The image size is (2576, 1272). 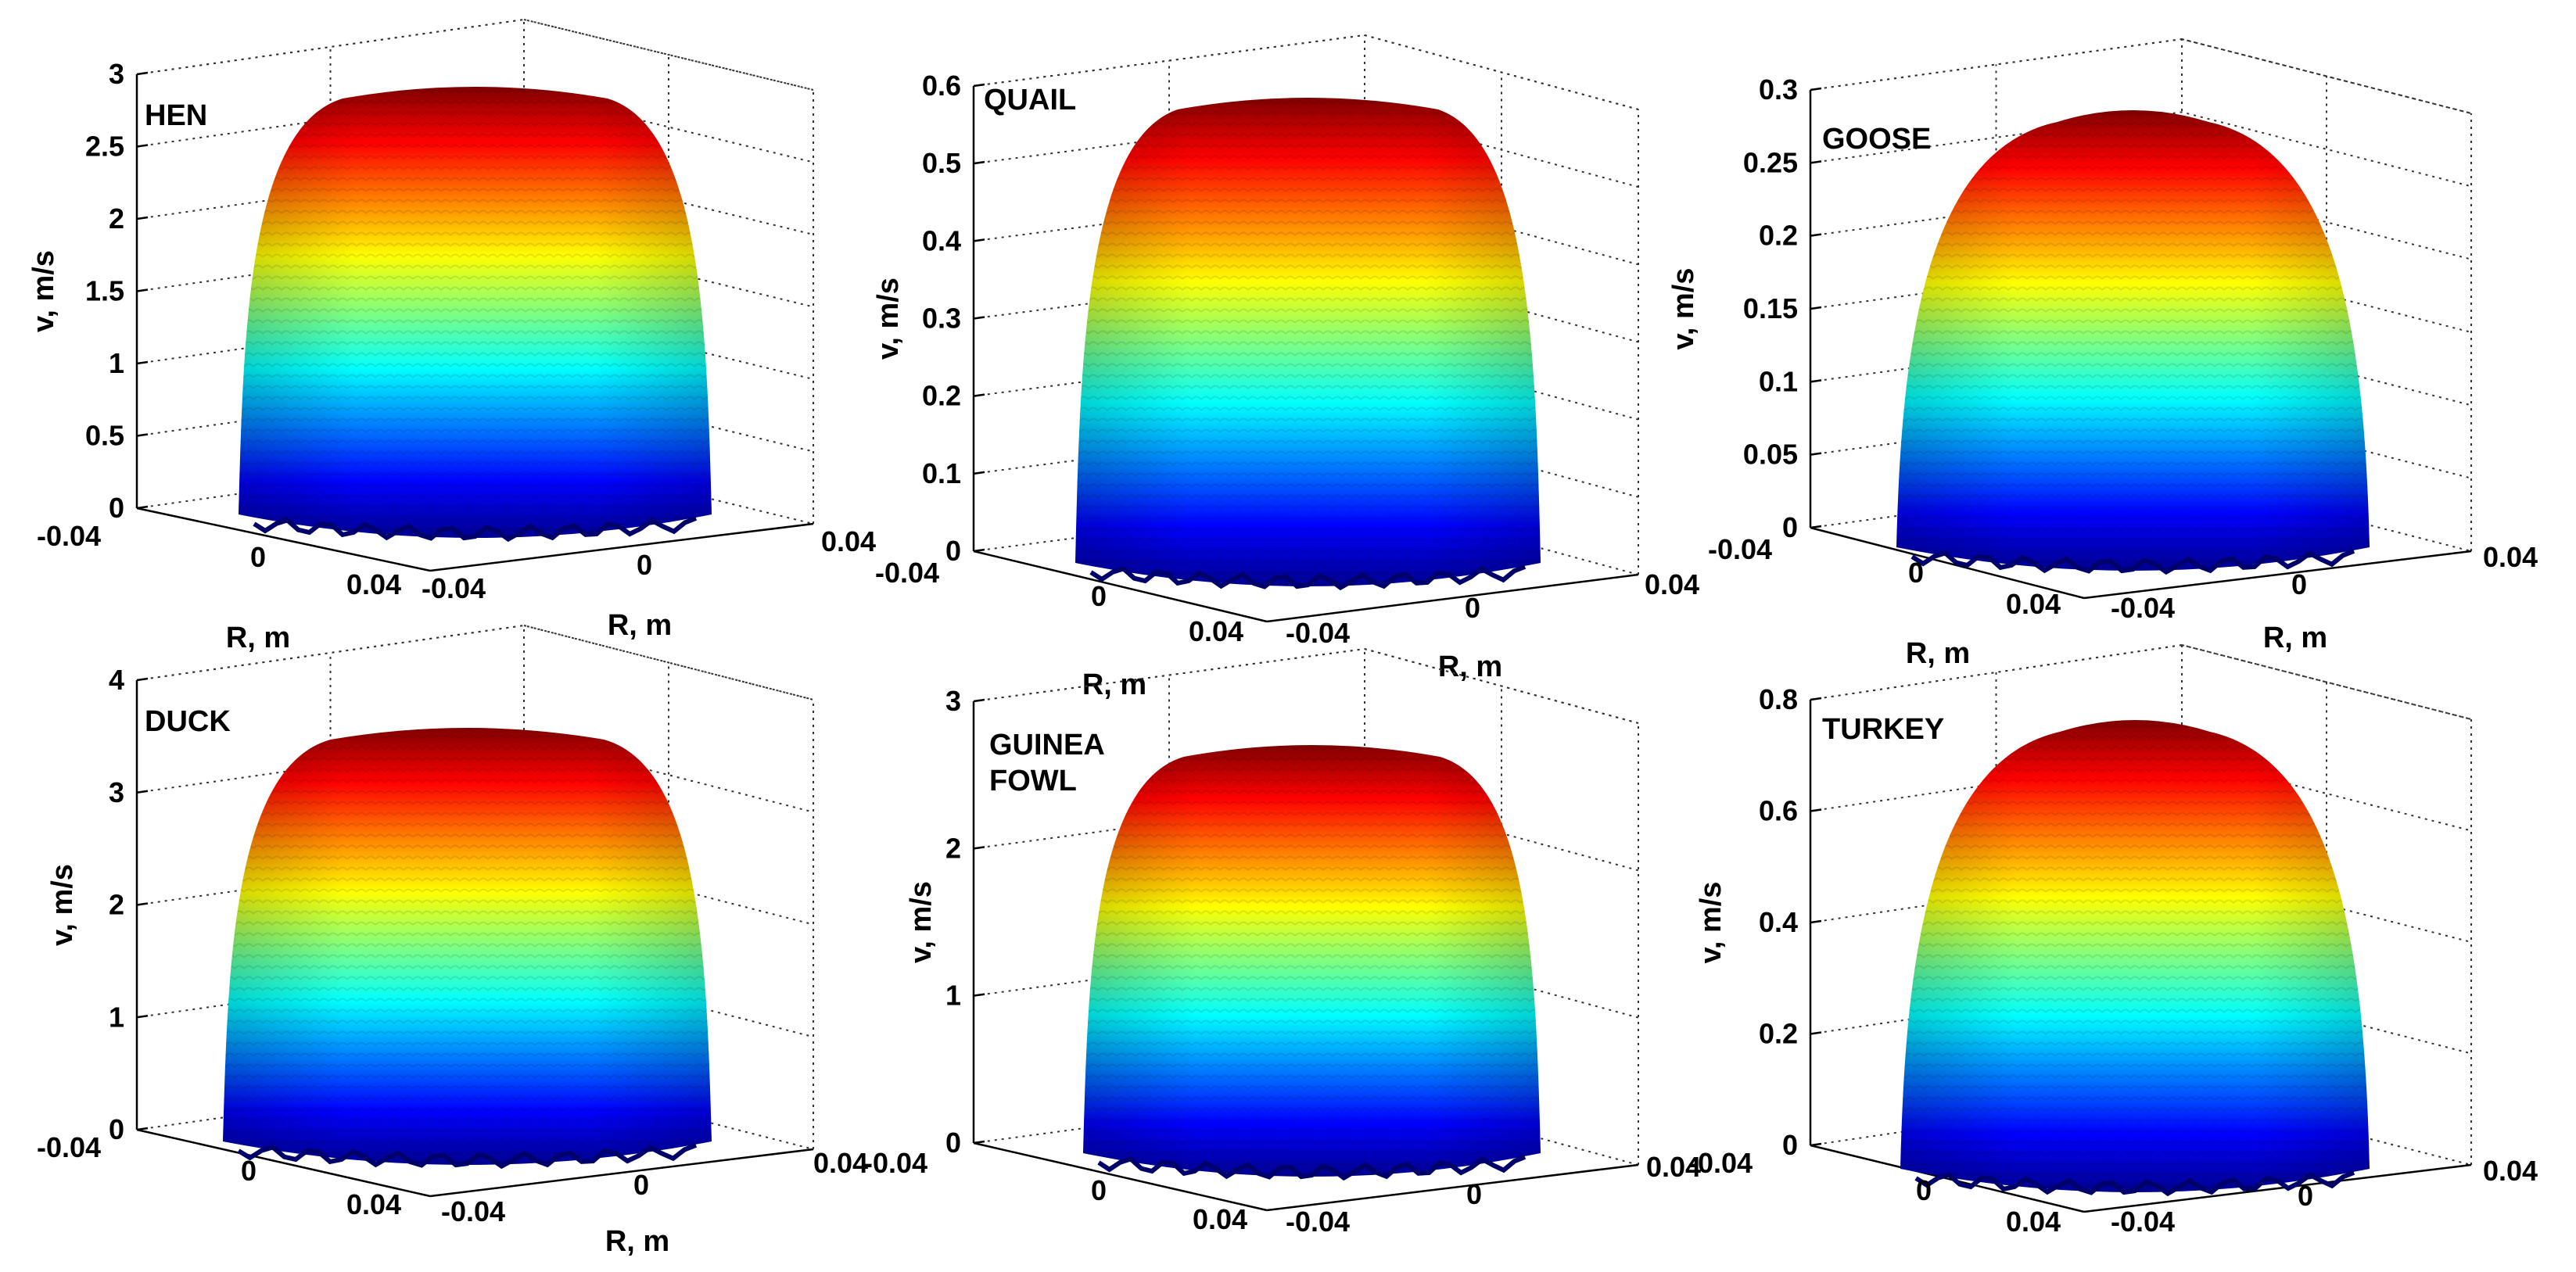 I want to click on z-tick-label: 0.6, so click(x=942, y=86).